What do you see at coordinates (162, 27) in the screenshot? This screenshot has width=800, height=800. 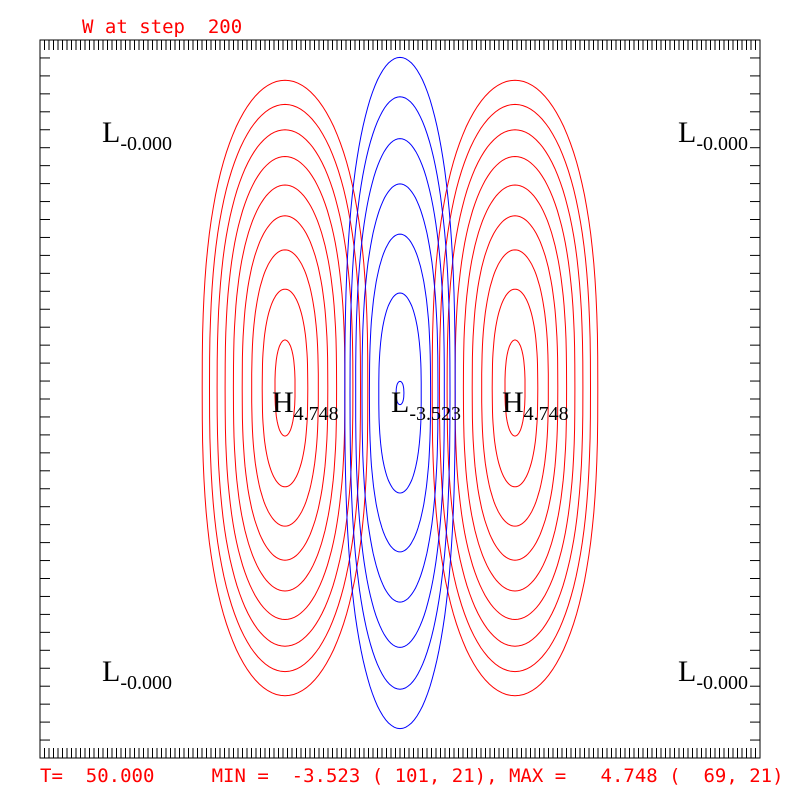 I see `chart-title: W at step 200` at bounding box center [162, 27].